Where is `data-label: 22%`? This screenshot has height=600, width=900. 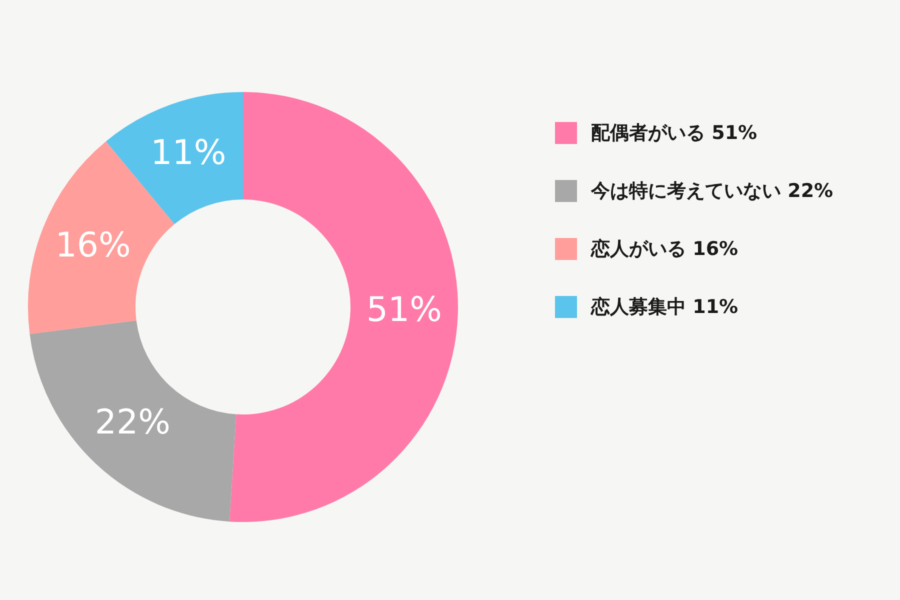
data-label: 22% is located at coordinates (132, 422).